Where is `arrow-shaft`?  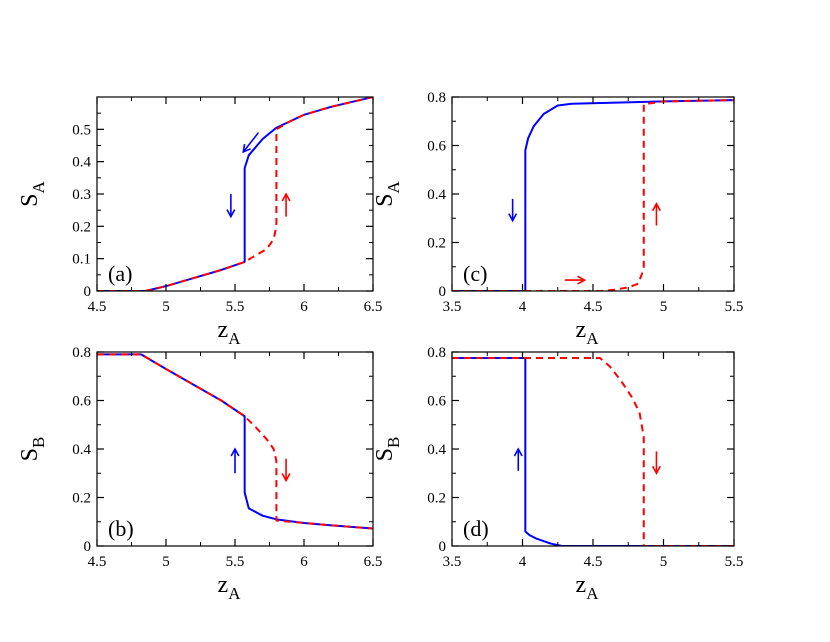
arrow-shaft is located at coordinates (251, 142).